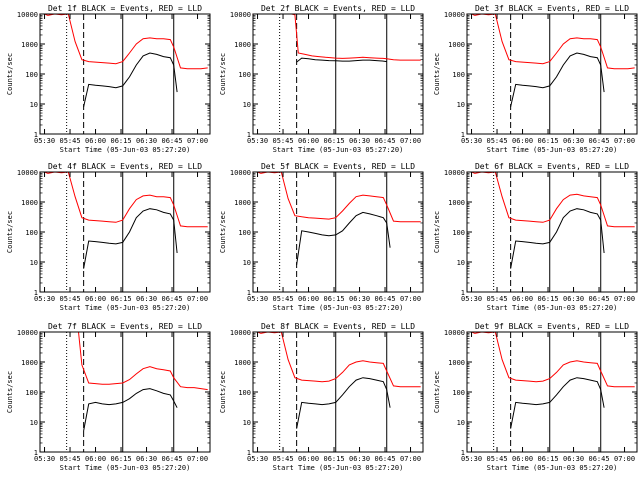  I want to click on subplot-title: Det 7f BLACK = Events, RED = LLD, so click(125, 326).